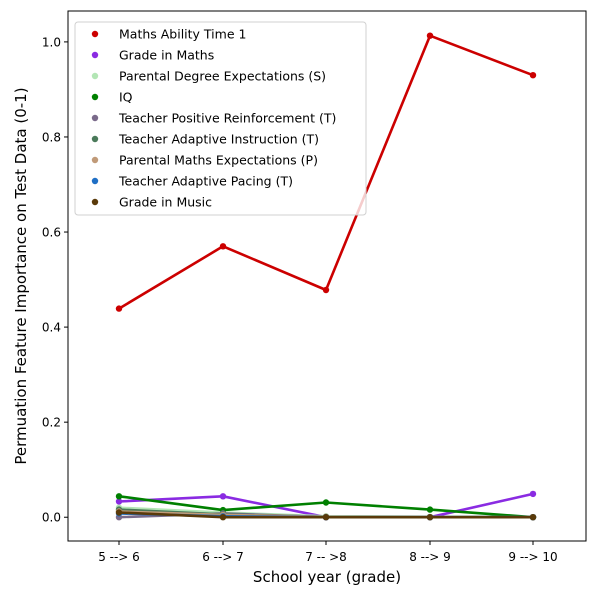 This screenshot has height=604, width=600. What do you see at coordinates (126, 97) in the screenshot?
I see `legend-label-3: IQ` at bounding box center [126, 97].